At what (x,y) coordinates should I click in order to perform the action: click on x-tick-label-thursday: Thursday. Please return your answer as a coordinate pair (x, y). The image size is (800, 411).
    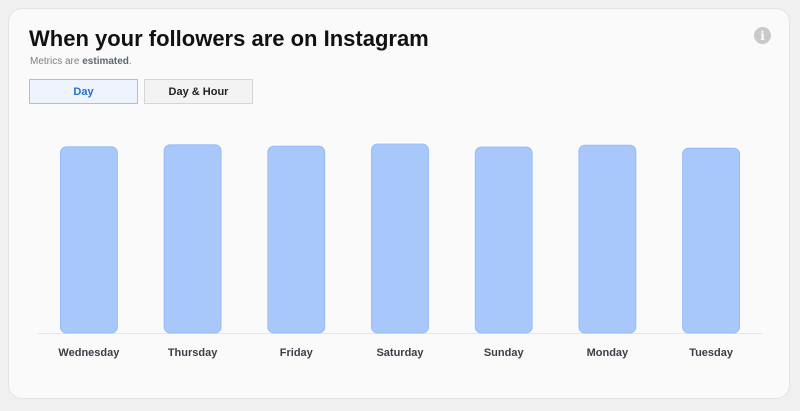
    Looking at the image, I should click on (193, 353).